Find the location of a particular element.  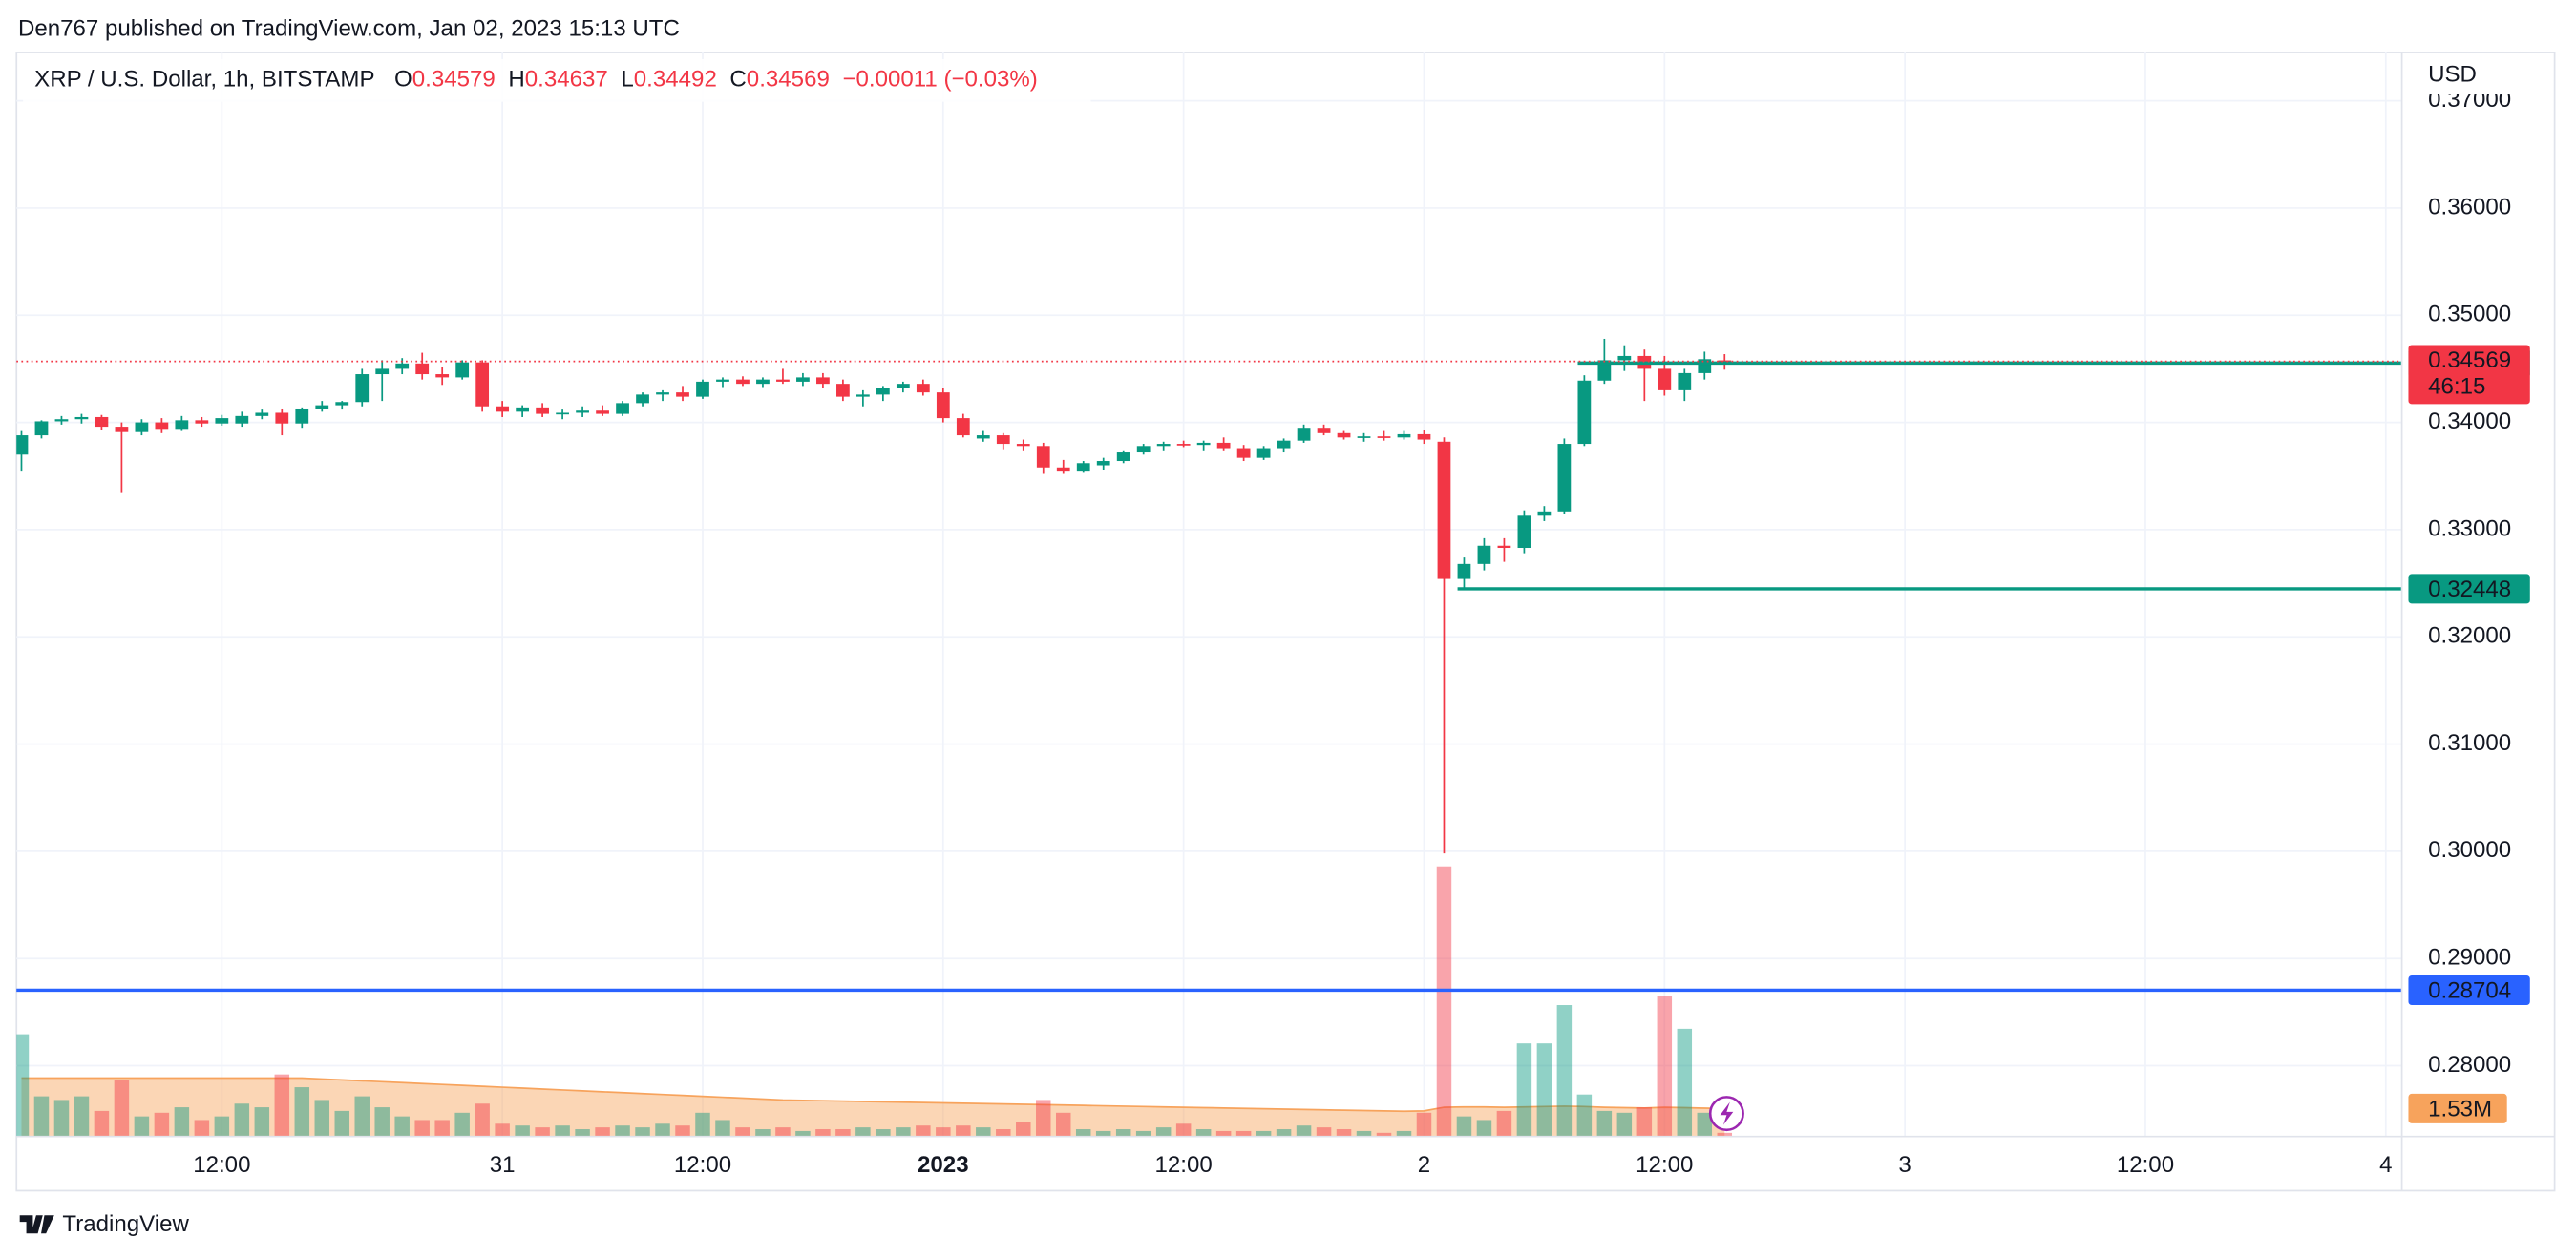

x-tick-label: 12:00 is located at coordinates (1184, 1165).